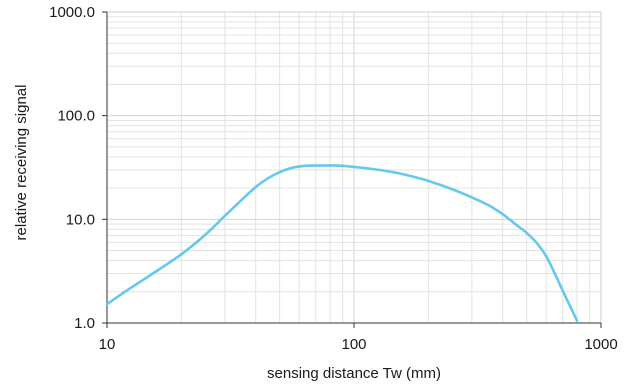  What do you see at coordinates (354, 373) in the screenshot?
I see `x-axis-label: sensing distance Tw (mm)` at bounding box center [354, 373].